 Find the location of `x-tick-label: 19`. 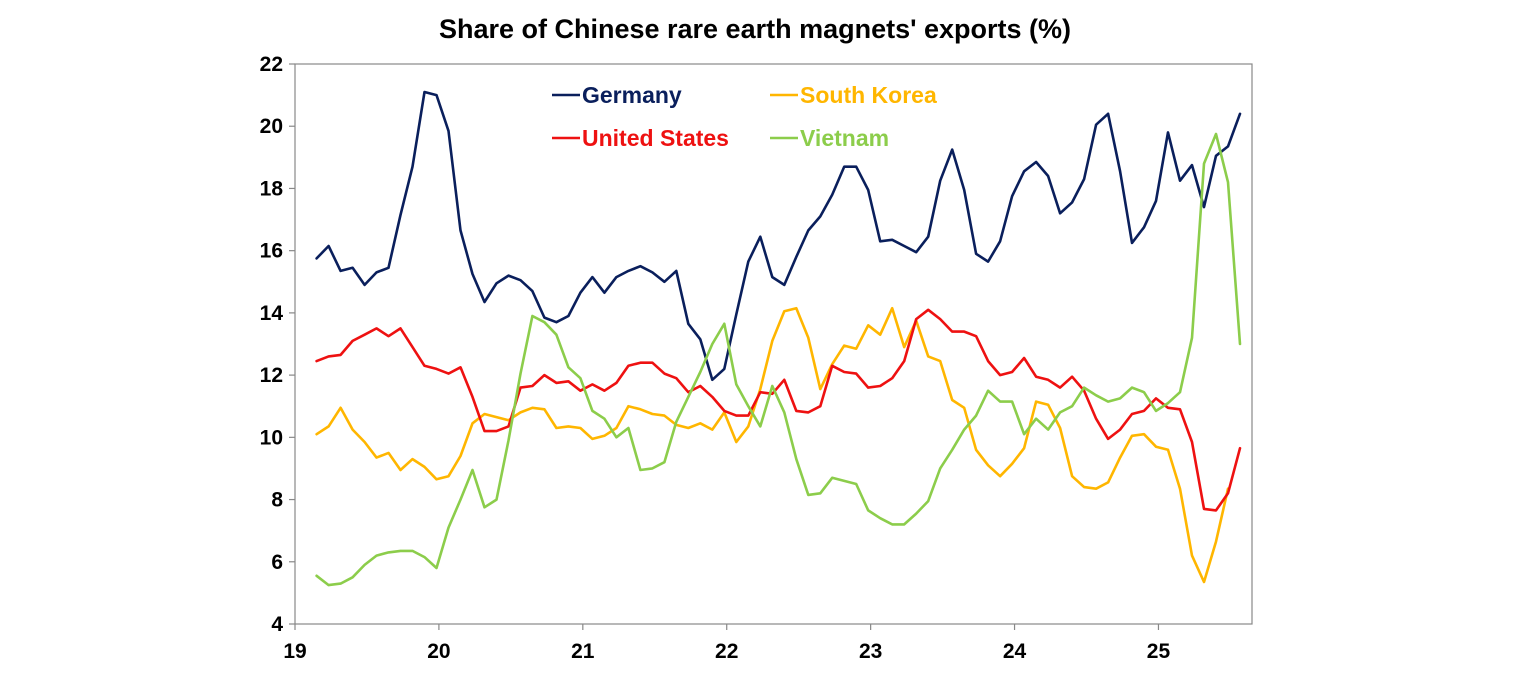

x-tick-label: 19 is located at coordinates (294, 651).